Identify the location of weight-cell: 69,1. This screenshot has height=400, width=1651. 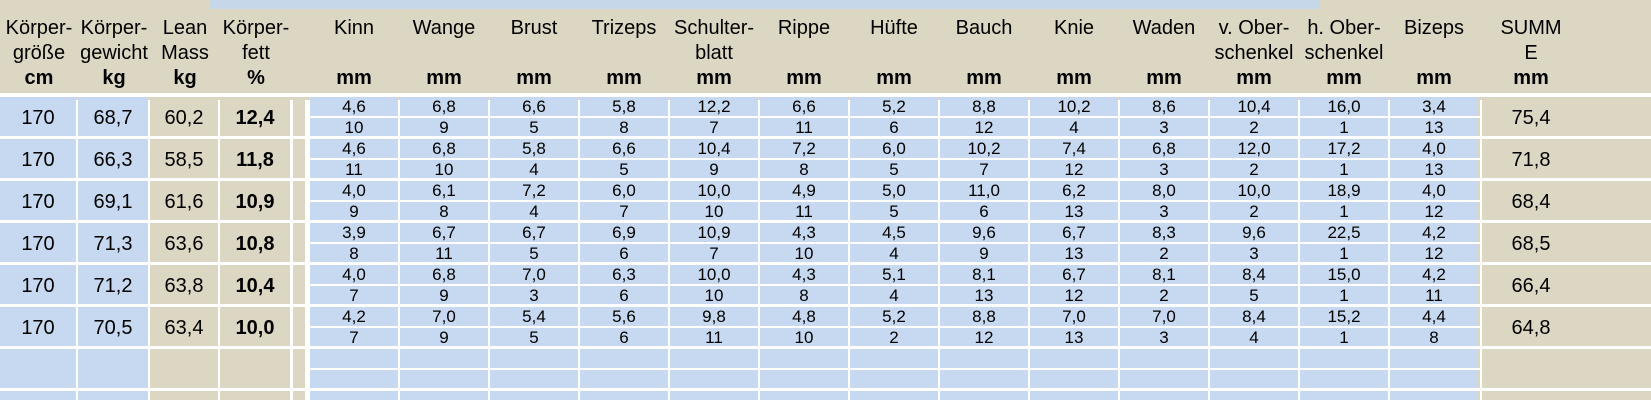
(113, 202).